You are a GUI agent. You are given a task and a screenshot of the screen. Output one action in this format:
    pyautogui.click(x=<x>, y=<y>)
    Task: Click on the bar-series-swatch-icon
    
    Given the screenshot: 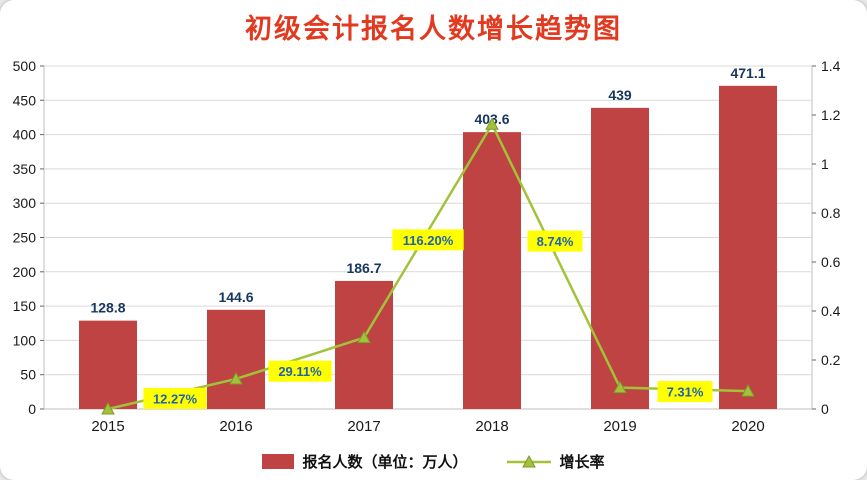 What is the action you would take?
    pyautogui.click(x=278, y=461)
    